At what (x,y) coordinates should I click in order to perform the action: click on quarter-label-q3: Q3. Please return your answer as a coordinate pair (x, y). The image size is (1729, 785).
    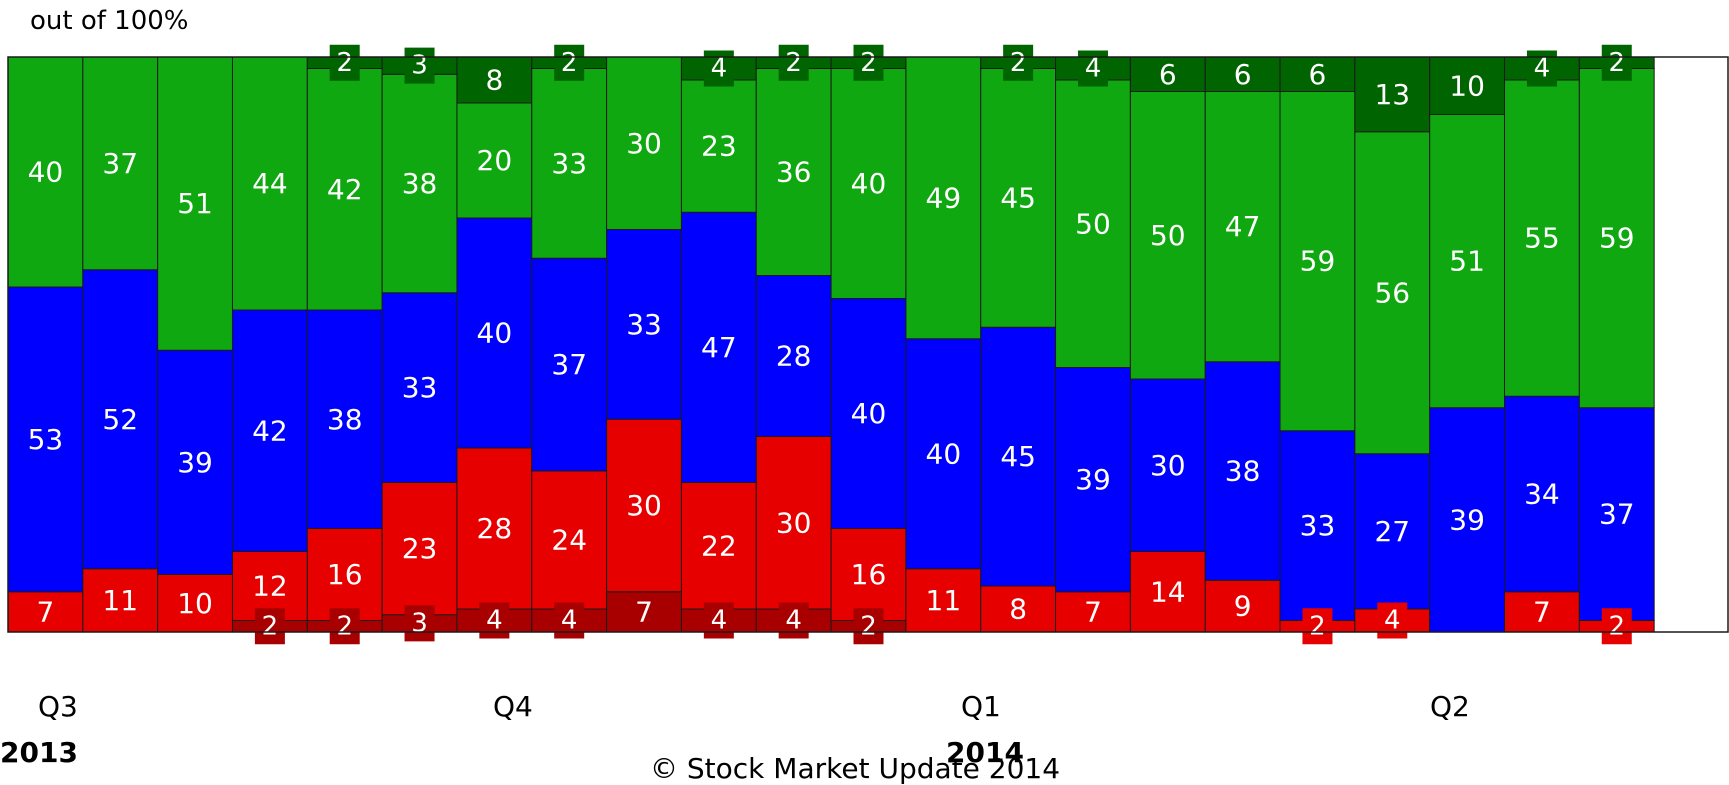
    Looking at the image, I should click on (58, 706).